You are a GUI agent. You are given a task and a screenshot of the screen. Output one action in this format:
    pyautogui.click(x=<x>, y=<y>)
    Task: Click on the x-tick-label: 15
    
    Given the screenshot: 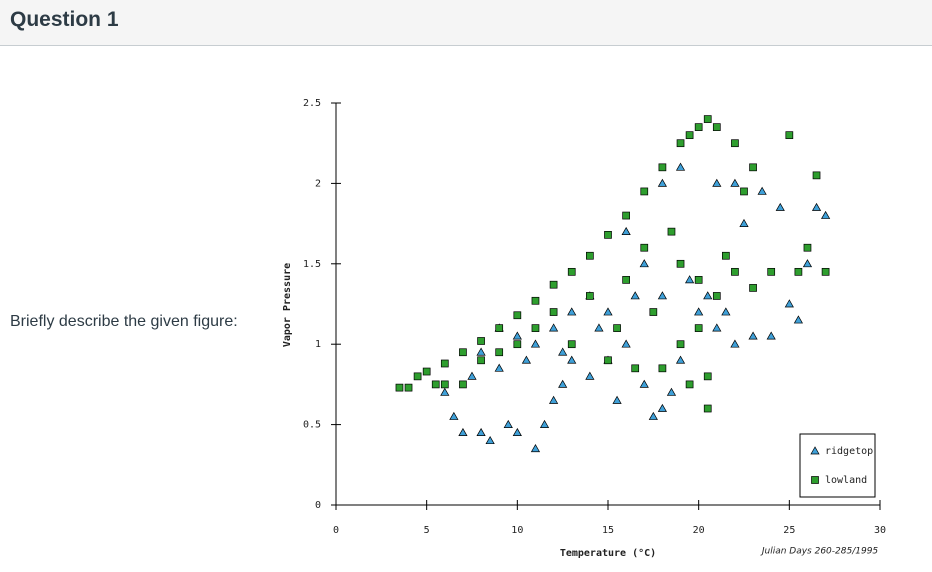 What is the action you would take?
    pyautogui.click(x=608, y=530)
    